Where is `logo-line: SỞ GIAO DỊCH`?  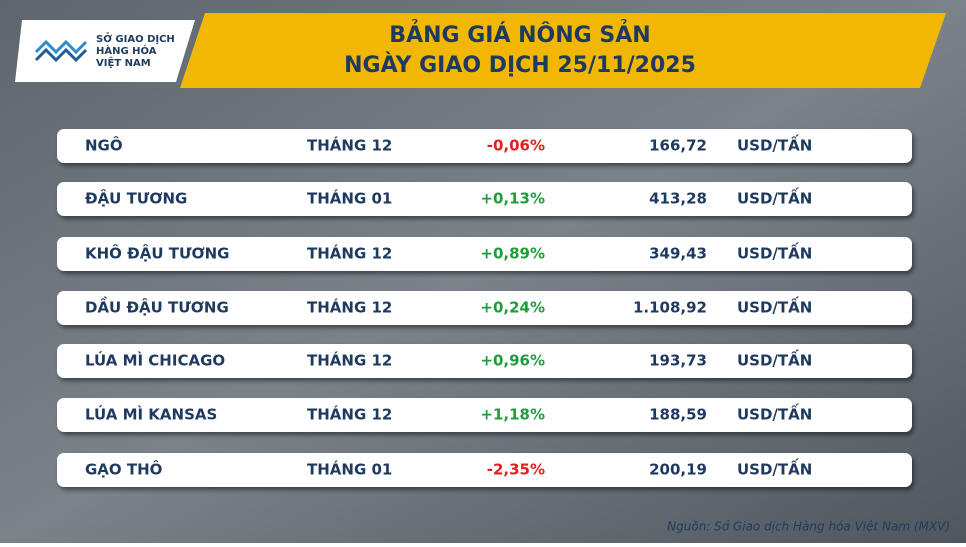
logo-line: SỞ GIAO DỊCH is located at coordinates (135, 38).